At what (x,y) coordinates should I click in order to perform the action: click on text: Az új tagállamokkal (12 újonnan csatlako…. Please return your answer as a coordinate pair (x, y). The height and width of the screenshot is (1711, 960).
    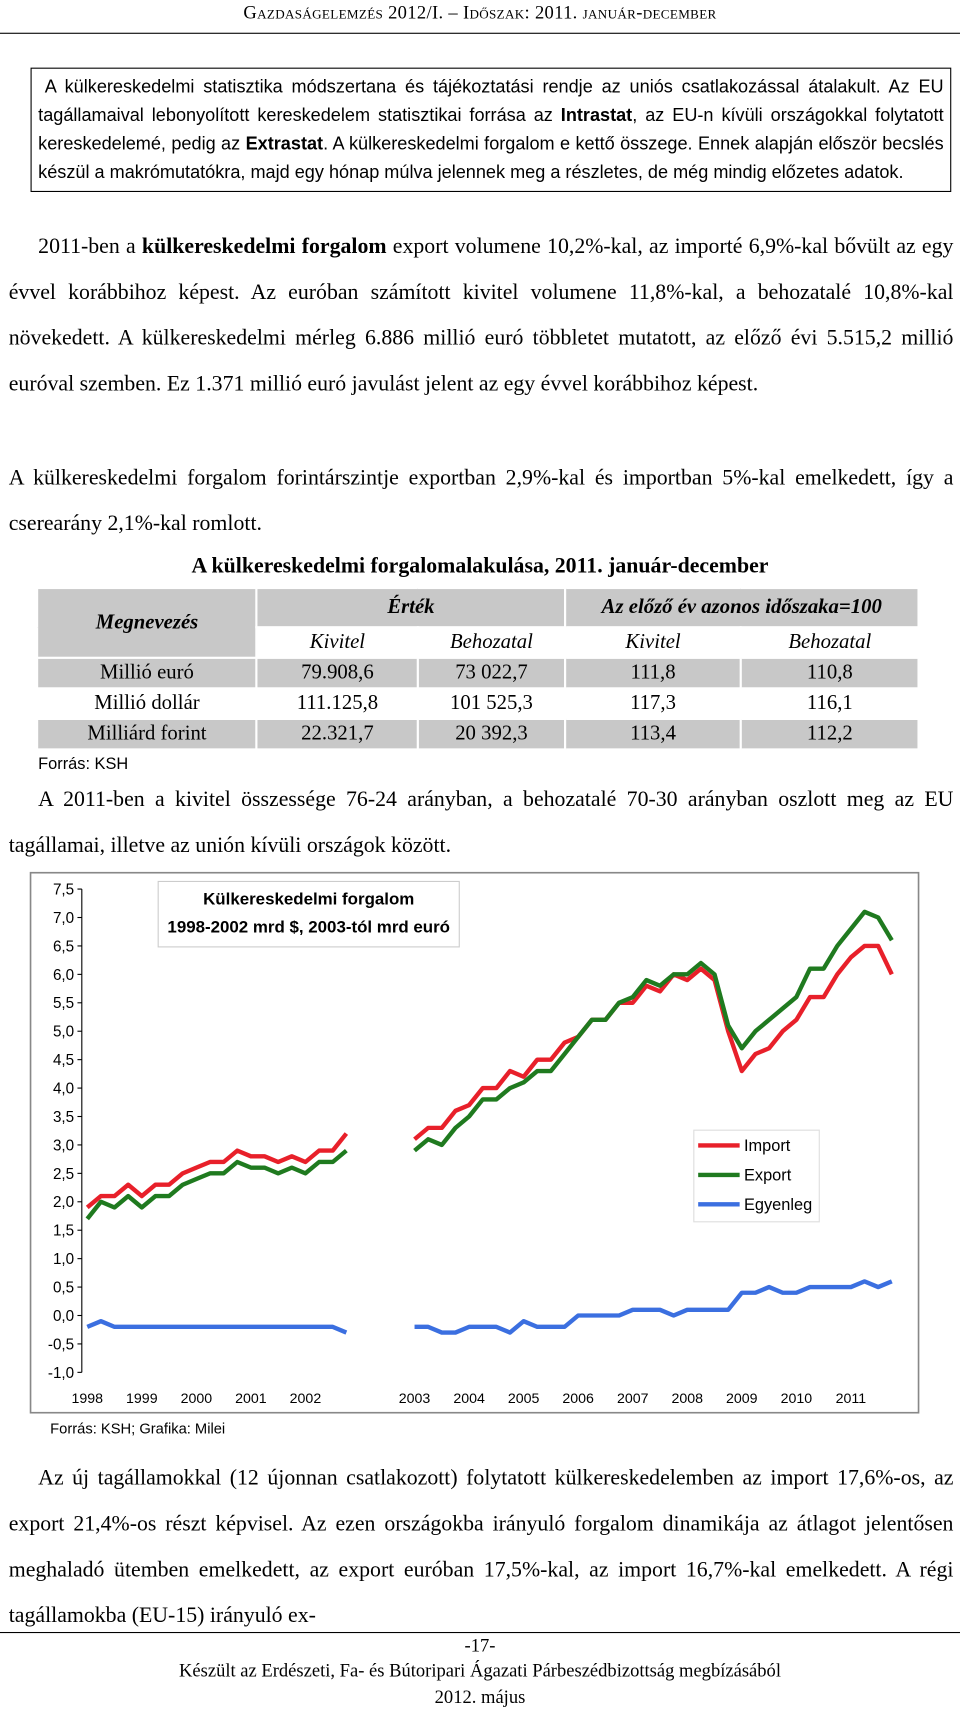
    Looking at the image, I should click on (481, 1547).